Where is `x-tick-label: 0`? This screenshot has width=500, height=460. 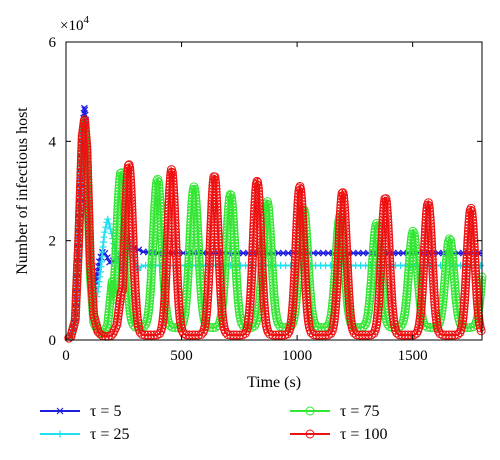 x-tick-label: 0 is located at coordinates (66, 356).